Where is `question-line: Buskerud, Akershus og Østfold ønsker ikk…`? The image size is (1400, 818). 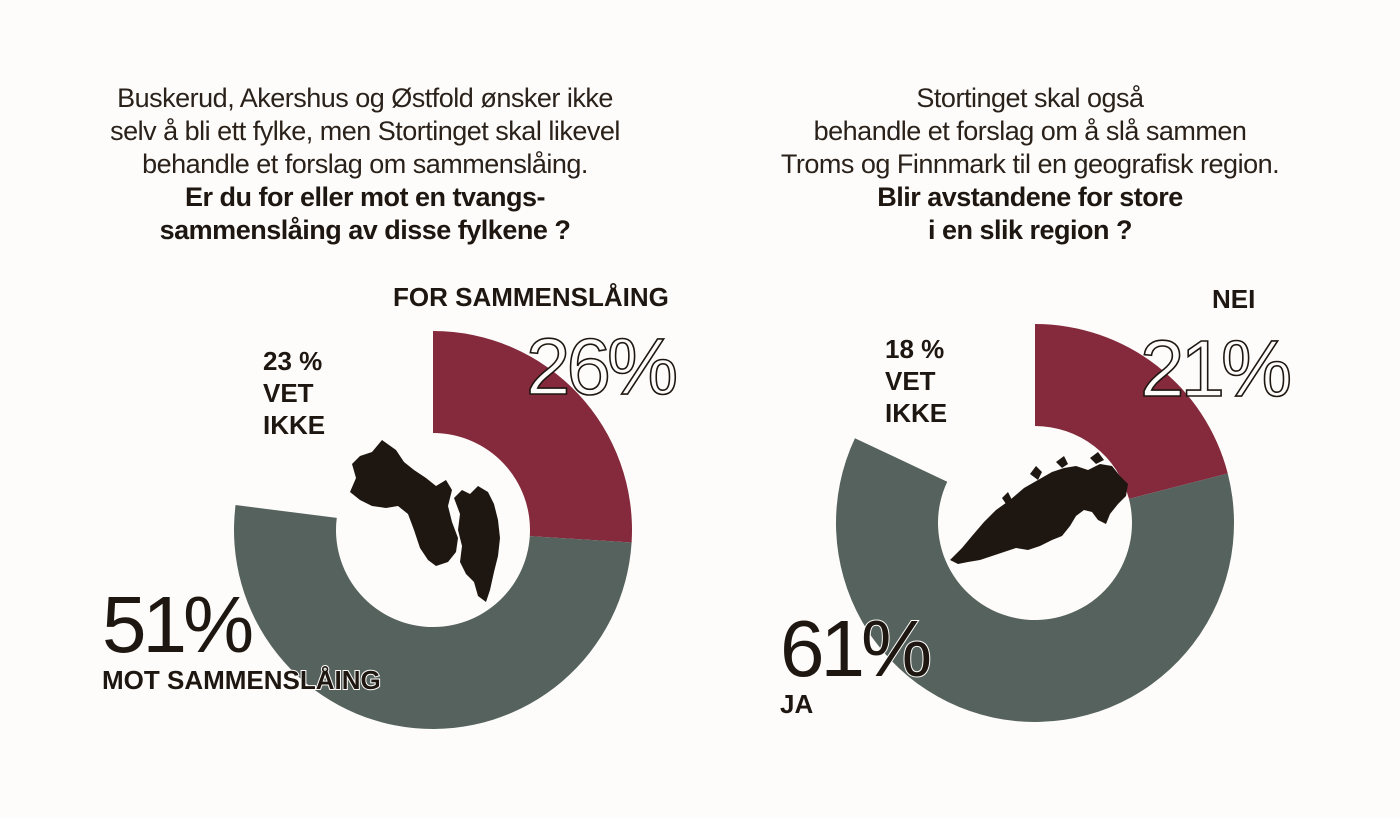 question-line: Buskerud, Akershus og Østfold ønsker ikk… is located at coordinates (365, 98).